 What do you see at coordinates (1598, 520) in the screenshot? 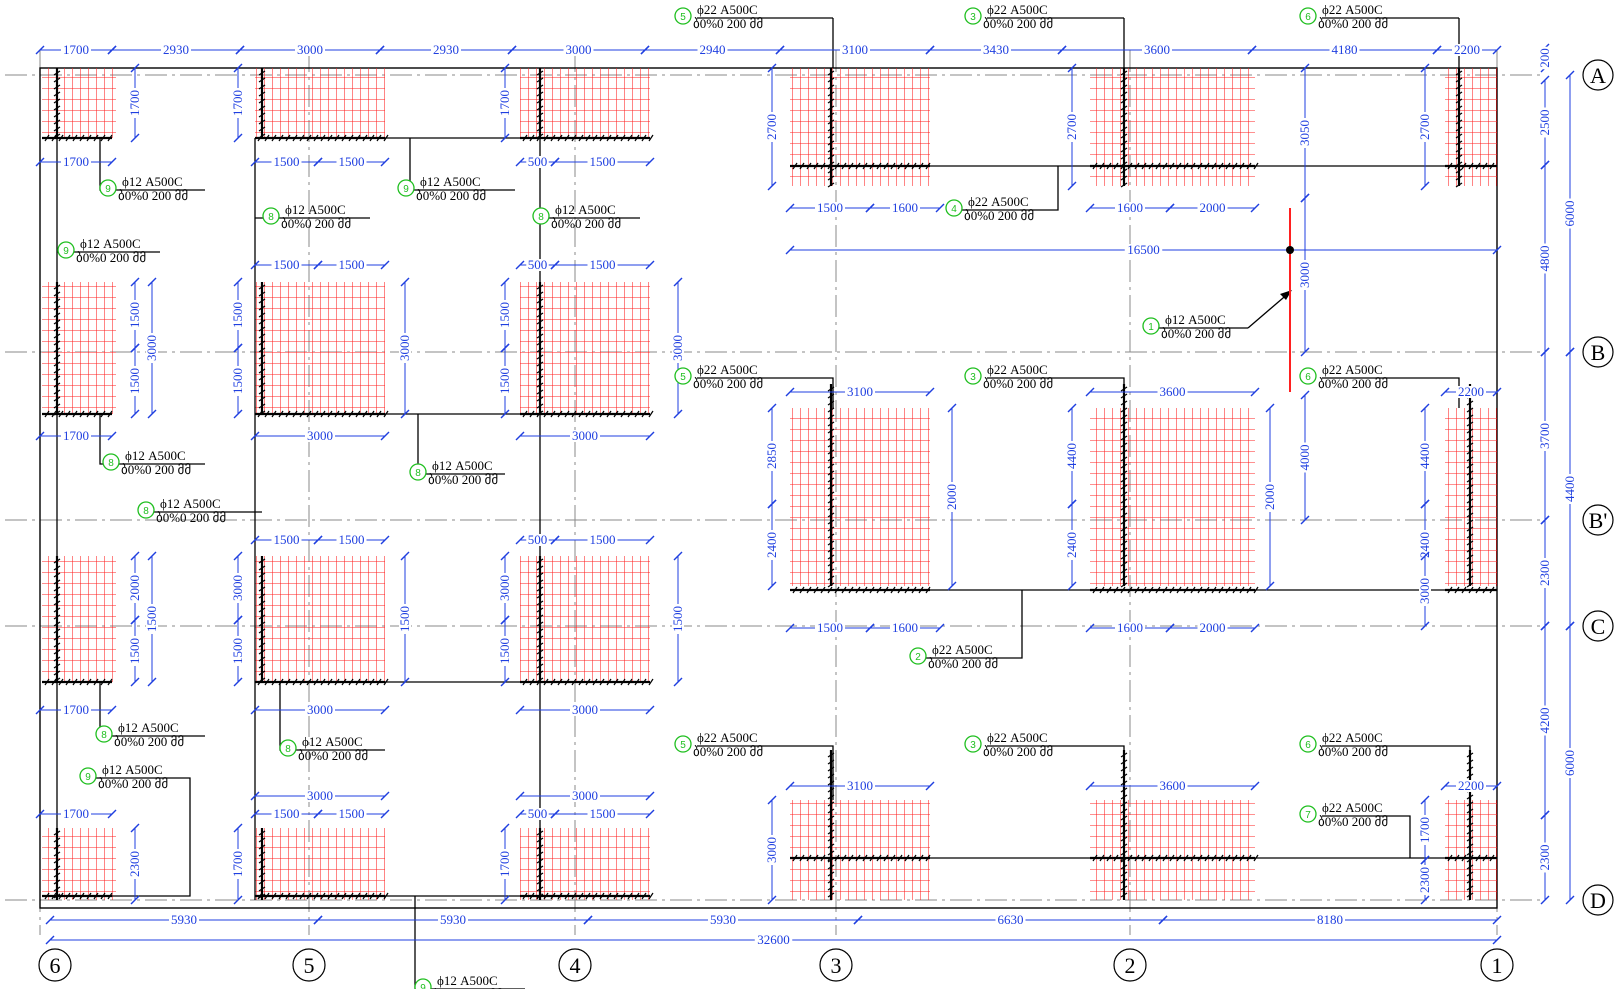
I see `axis-label-B': B'` at bounding box center [1598, 520].